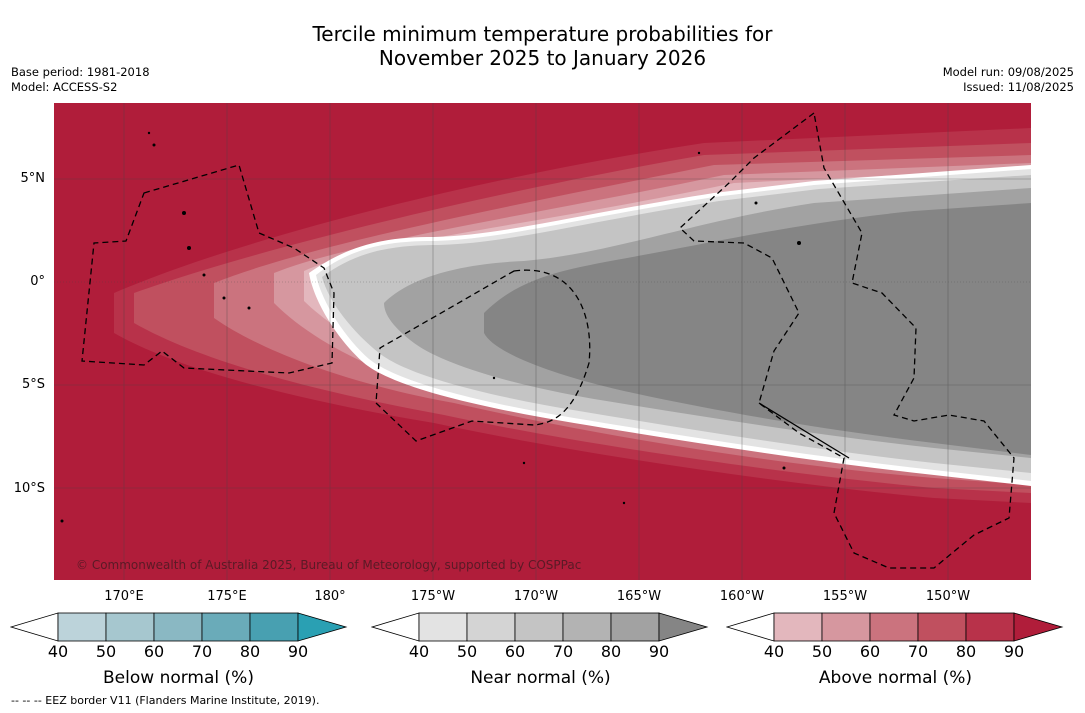  What do you see at coordinates (330, 596) in the screenshot?
I see `lon-label: 180°` at bounding box center [330, 596].